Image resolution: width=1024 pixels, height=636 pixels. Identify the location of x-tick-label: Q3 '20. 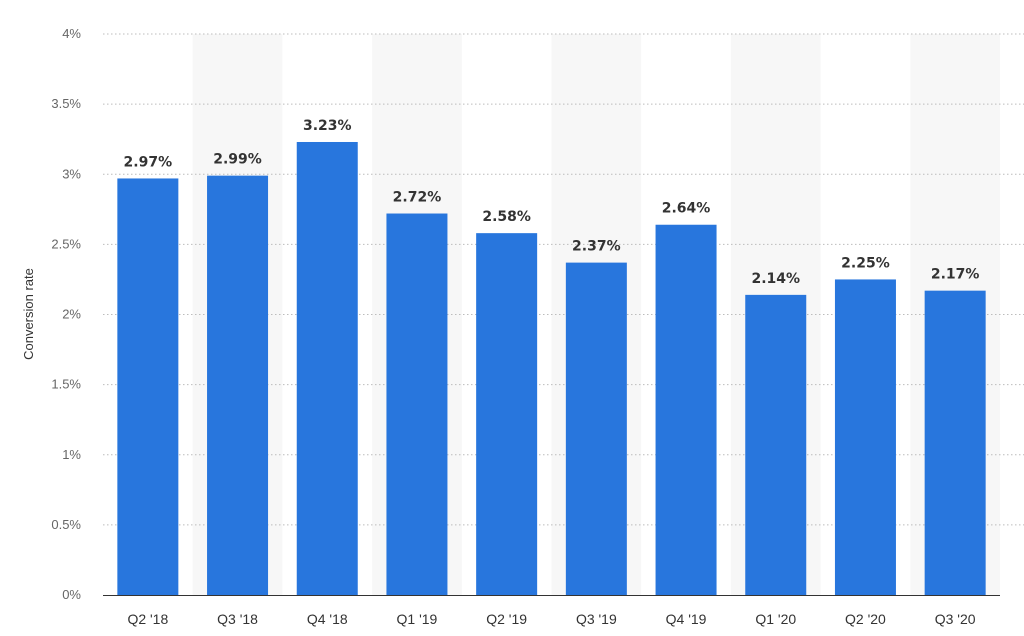
(955, 619).